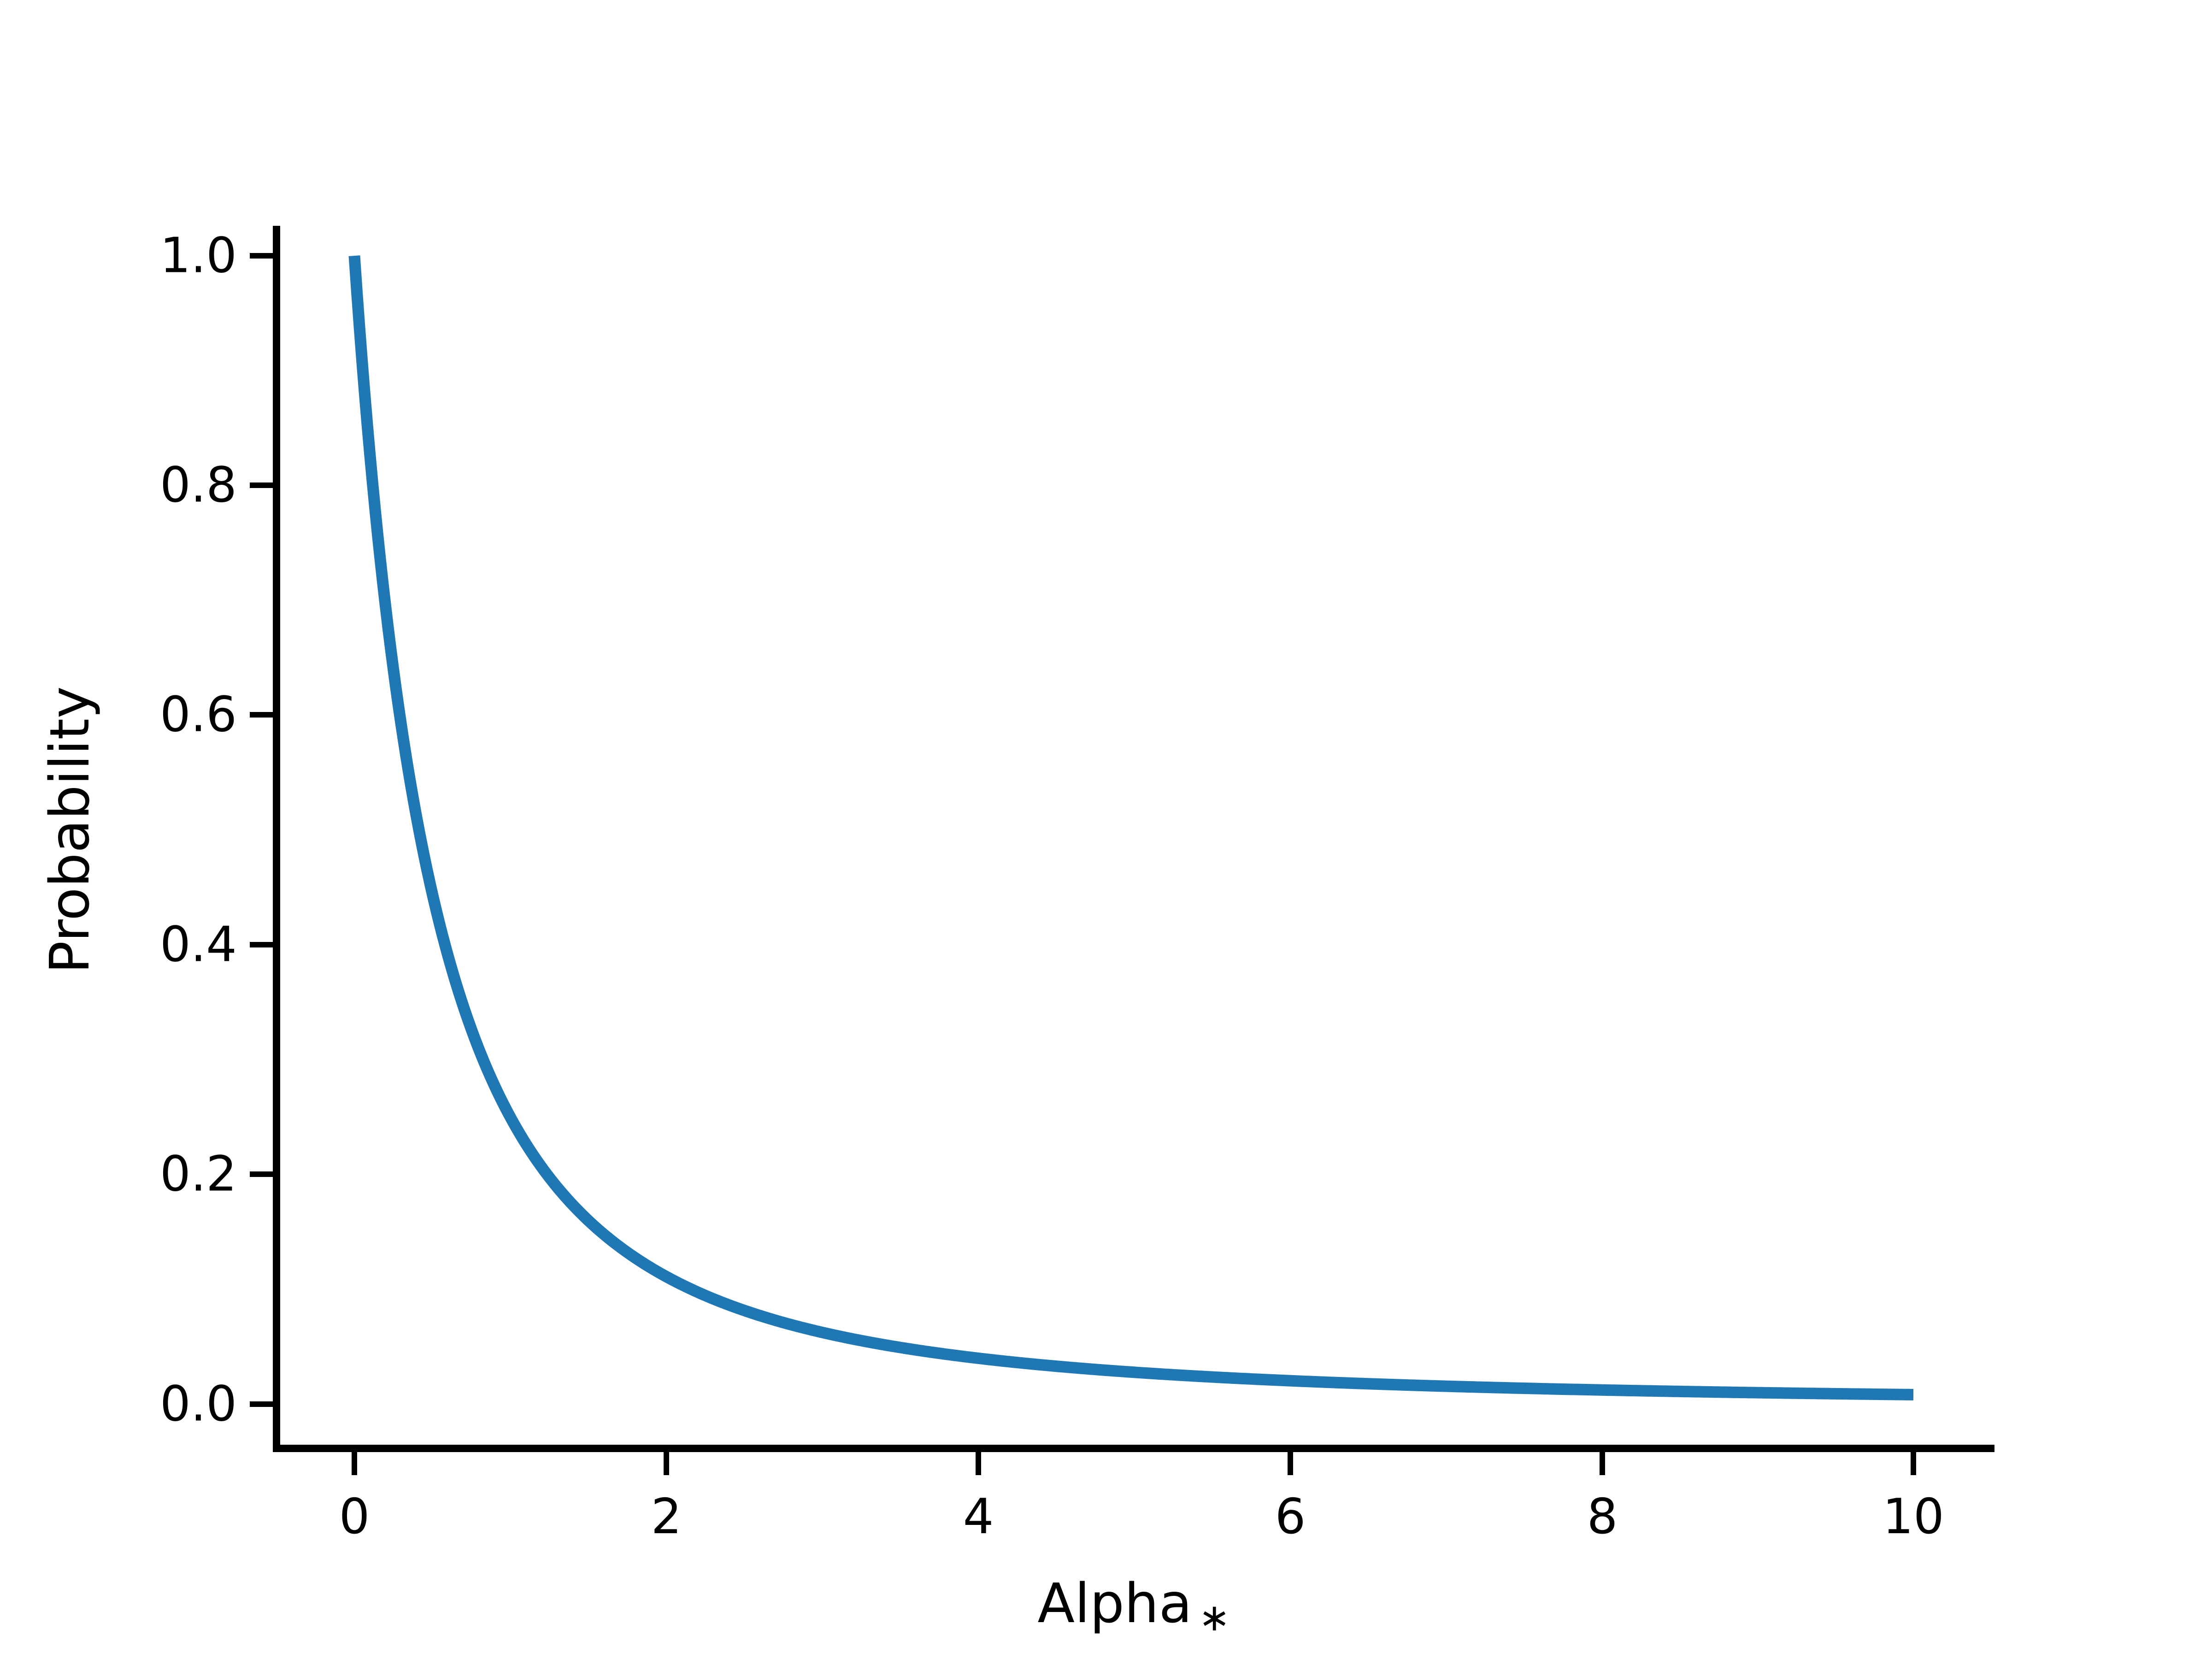 This screenshot has height=1659, width=2212. What do you see at coordinates (198, 714) in the screenshot?
I see `y-tick-label: 0.6` at bounding box center [198, 714].